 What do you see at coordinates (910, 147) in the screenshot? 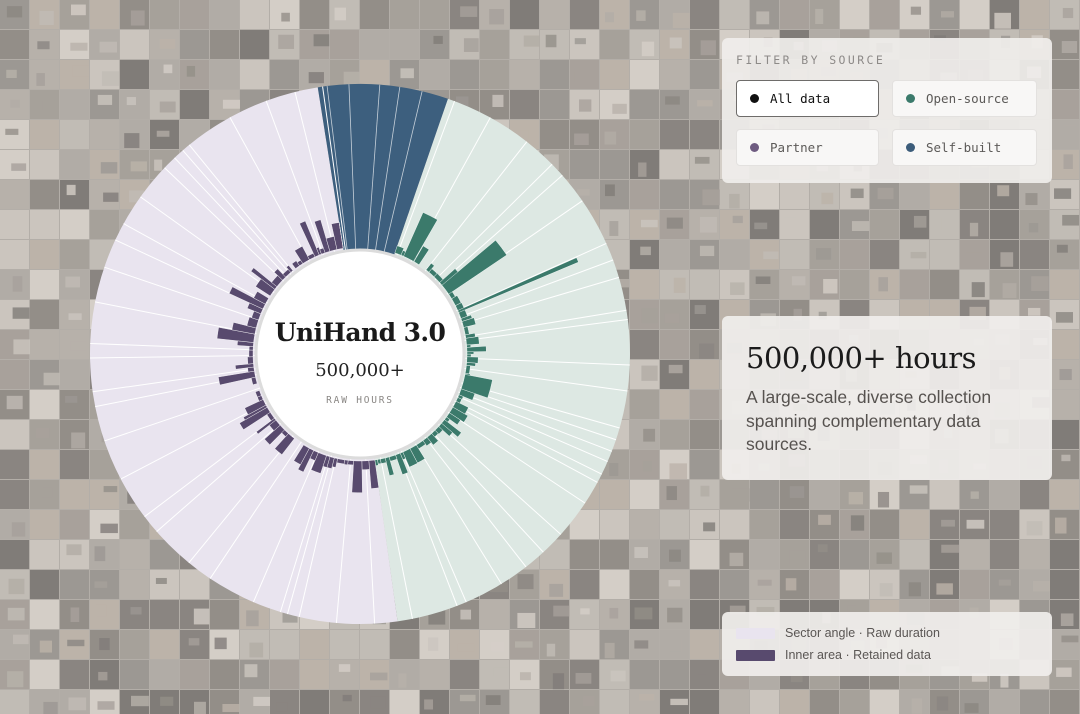
I see `self-built-dot-icon` at bounding box center [910, 147].